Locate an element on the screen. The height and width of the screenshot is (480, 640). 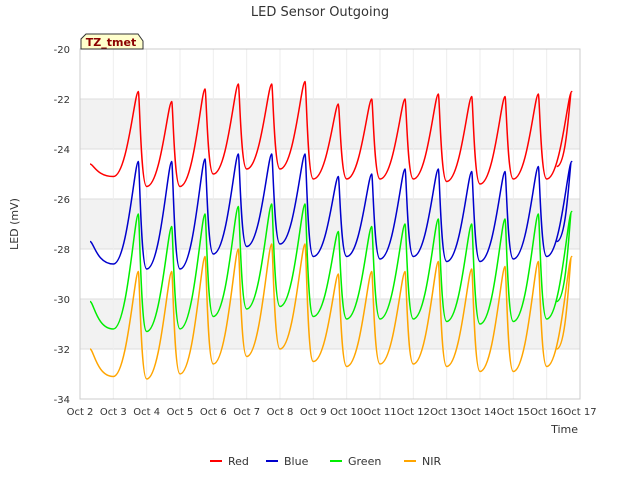
x-tick-label: Oct 6 is located at coordinates (213, 412).